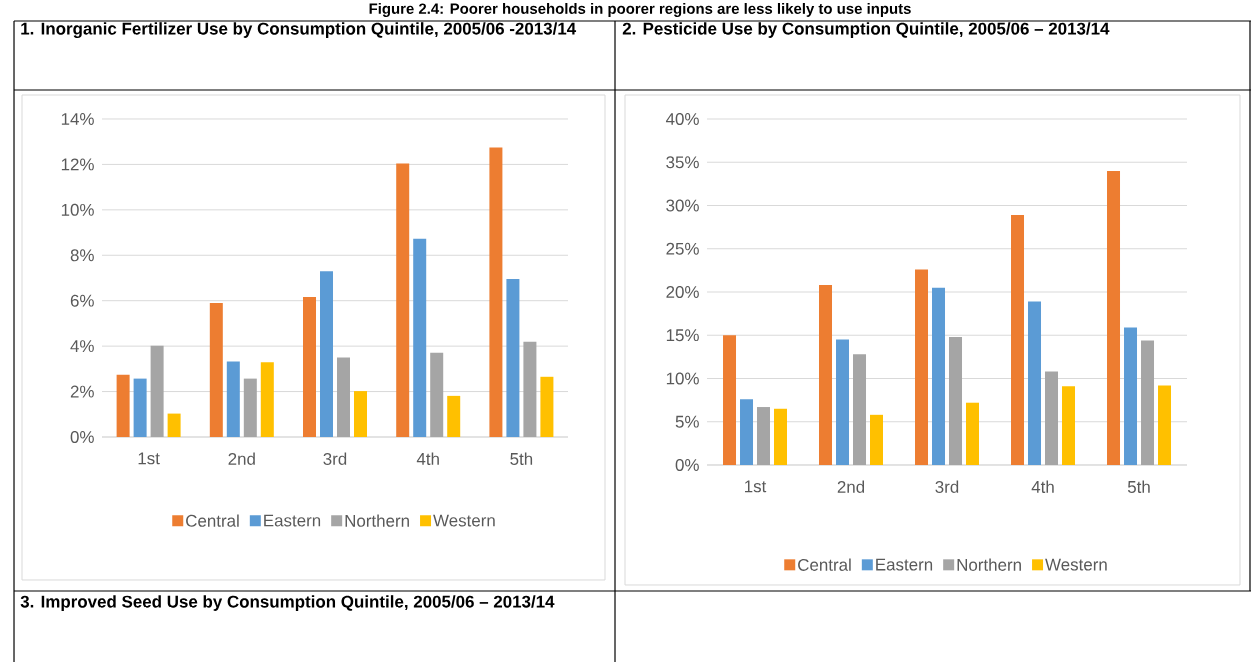 The image size is (1251, 662). I want to click on y-tick-label: 6%, so click(82, 300).